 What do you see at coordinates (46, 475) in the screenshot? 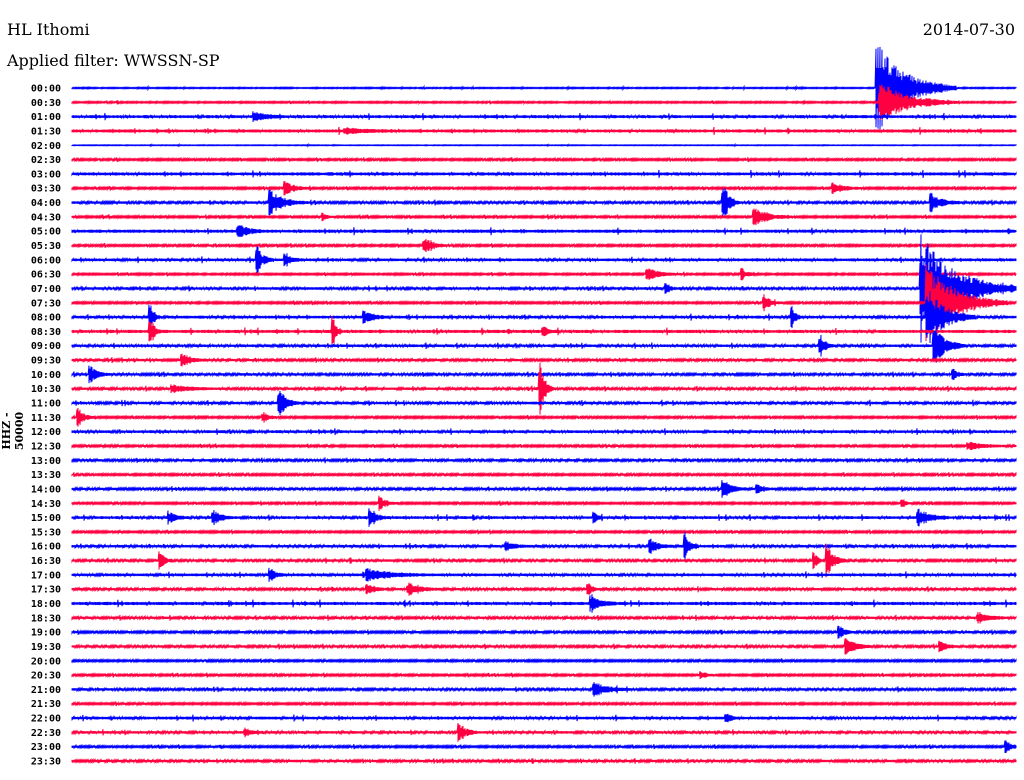
I see `row-time-label: 13:30` at bounding box center [46, 475].